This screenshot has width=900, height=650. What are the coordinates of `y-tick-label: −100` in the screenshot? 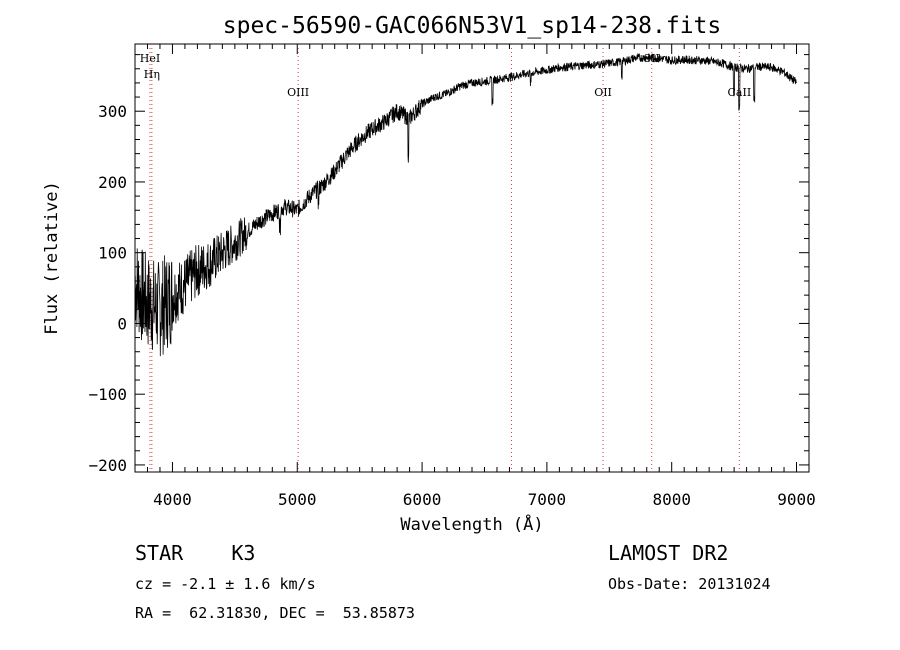 It's located at (107, 394).